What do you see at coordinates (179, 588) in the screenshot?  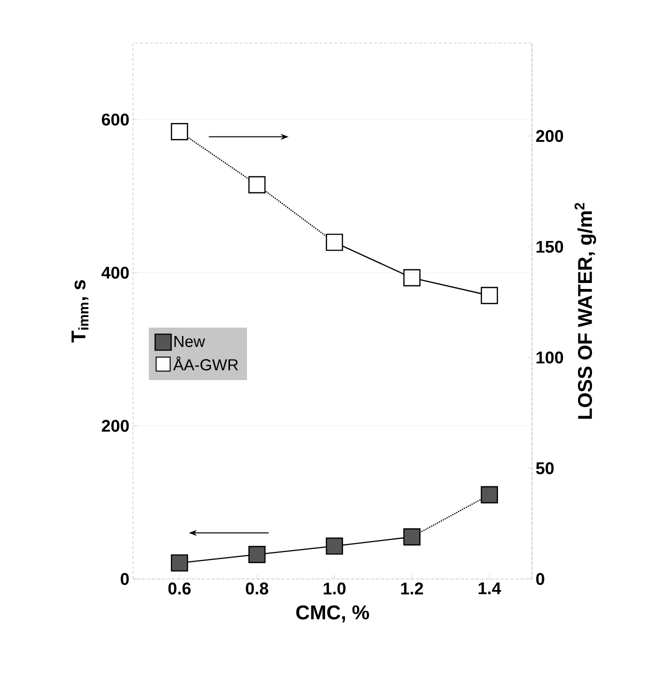 I see `x-tick-label: 0.6` at bounding box center [179, 588].